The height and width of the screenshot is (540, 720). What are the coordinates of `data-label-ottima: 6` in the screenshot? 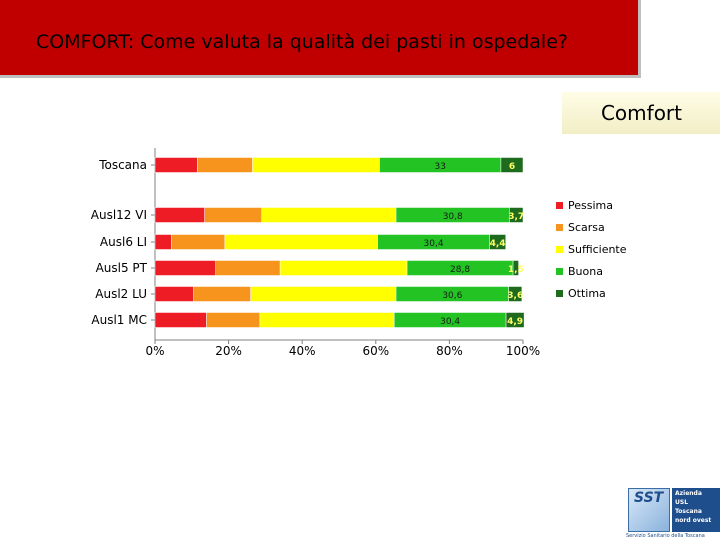 It's located at (512, 167).